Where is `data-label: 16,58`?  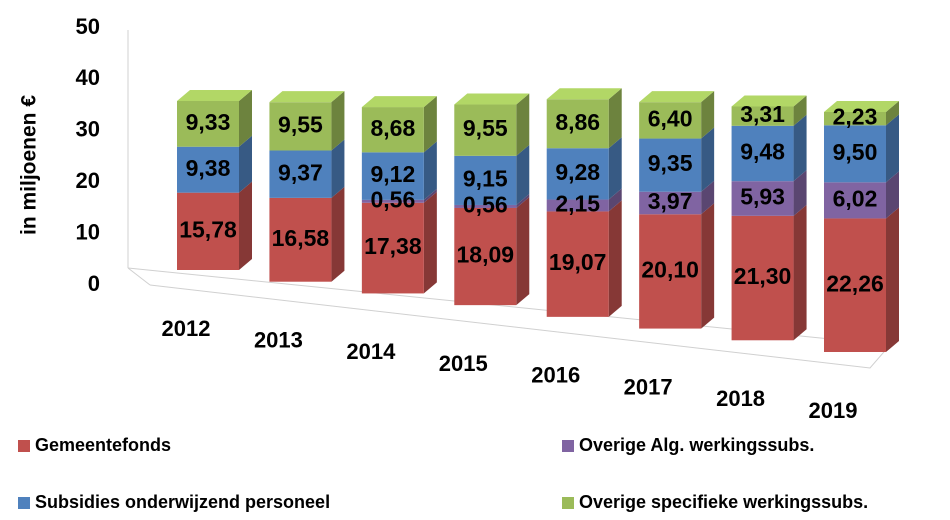 data-label: 16,58 is located at coordinates (301, 238).